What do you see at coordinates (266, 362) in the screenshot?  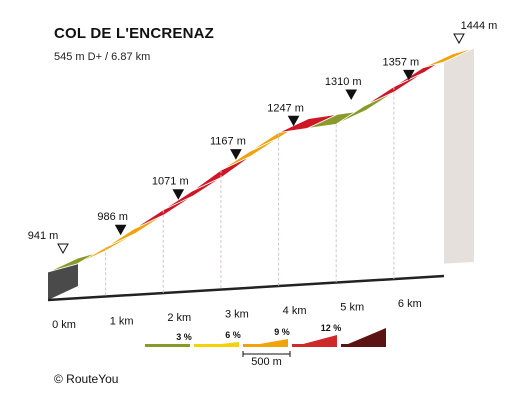 I see `scale-bar-label: 500 m` at bounding box center [266, 362].